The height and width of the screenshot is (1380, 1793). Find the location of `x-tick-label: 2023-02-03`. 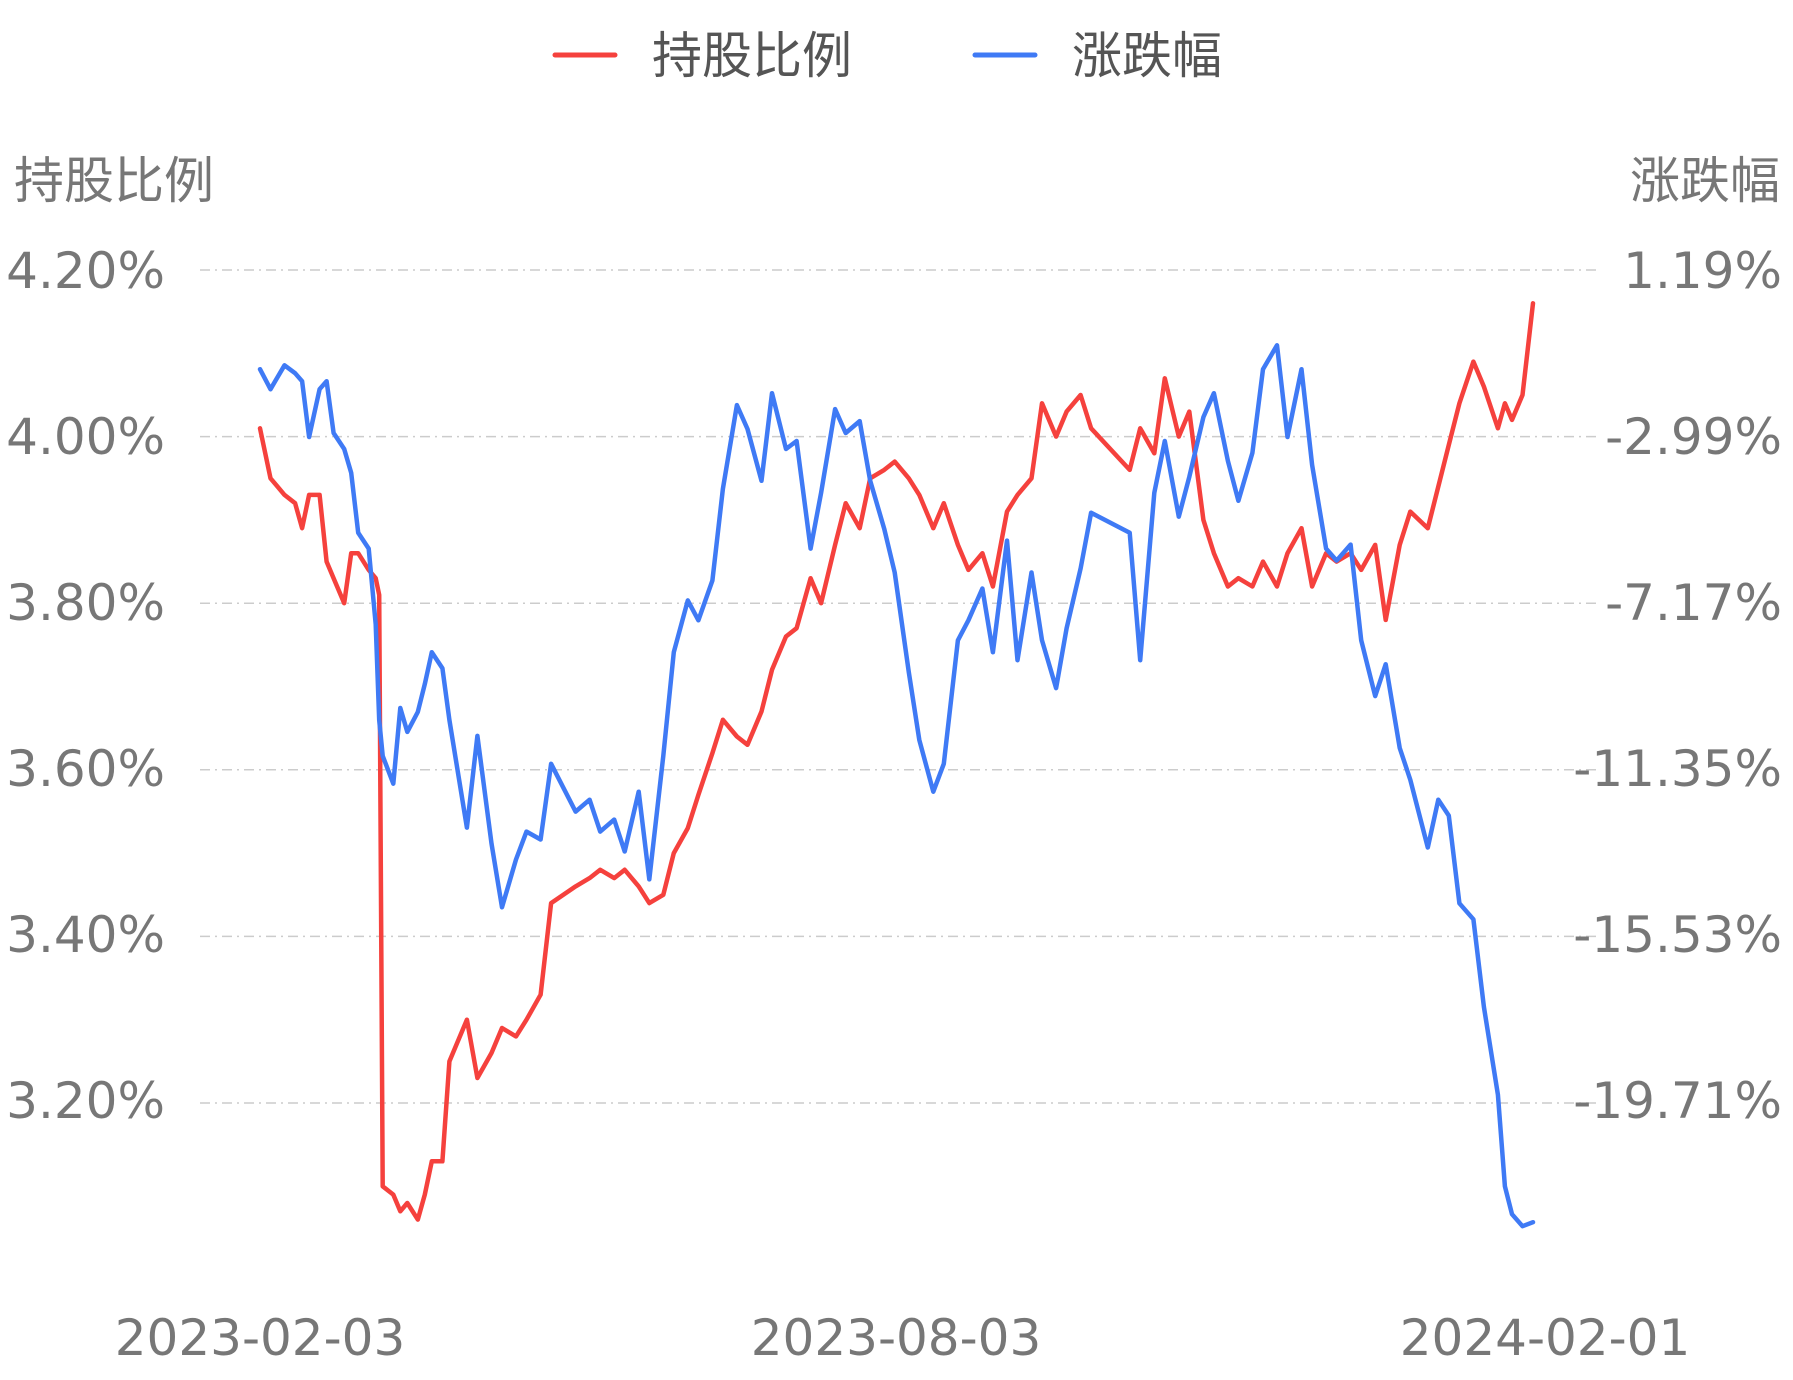

x-tick-label: 2023-02-03 is located at coordinates (260, 1338).